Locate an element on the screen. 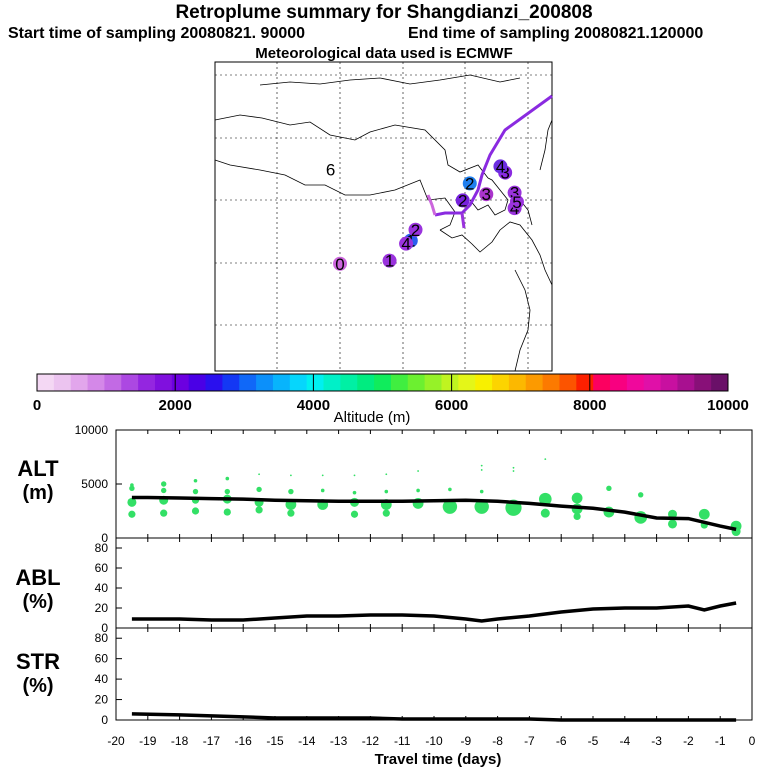 The width and height of the screenshot is (768, 768). x-tick-label: -1 is located at coordinates (720, 741).